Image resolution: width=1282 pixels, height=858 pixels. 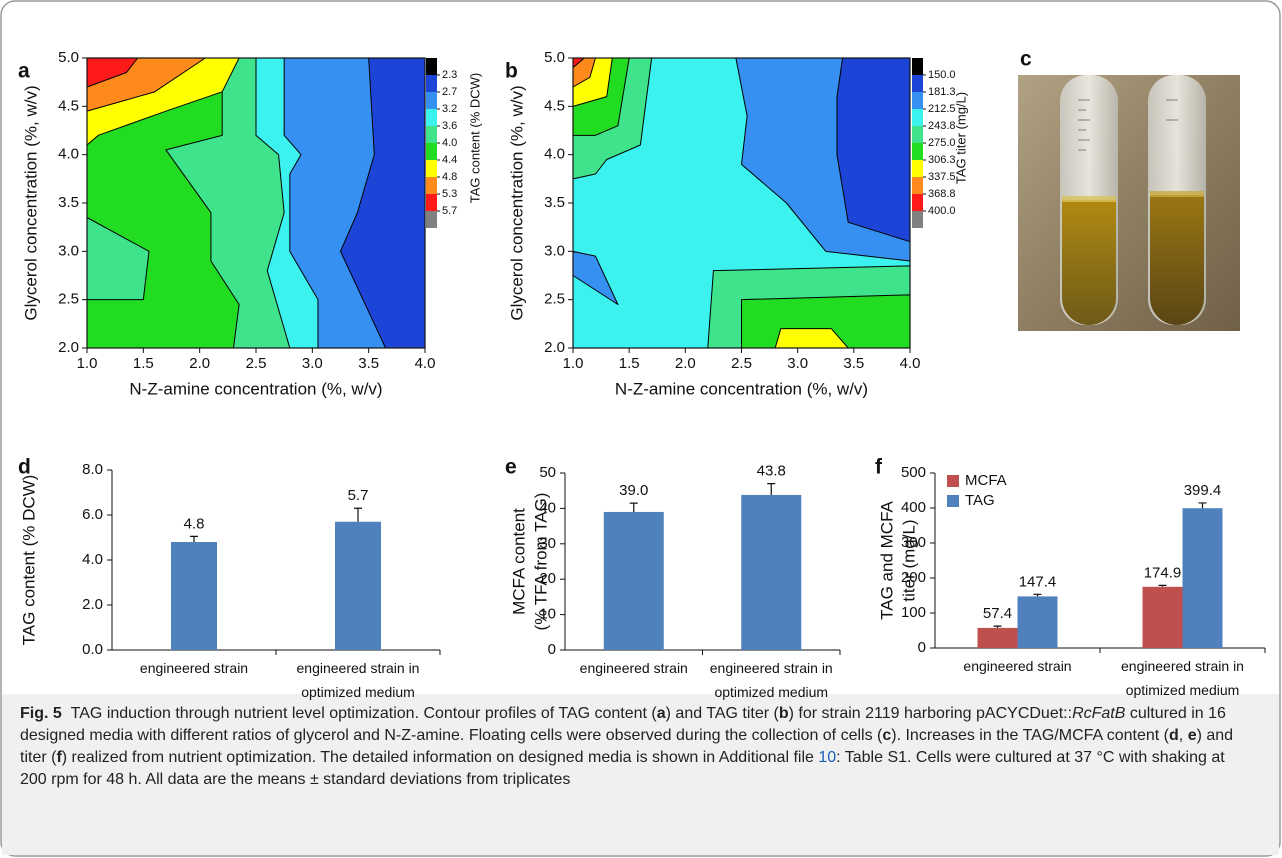 I want to click on caption-text: ,, so click(x=1183, y=735).